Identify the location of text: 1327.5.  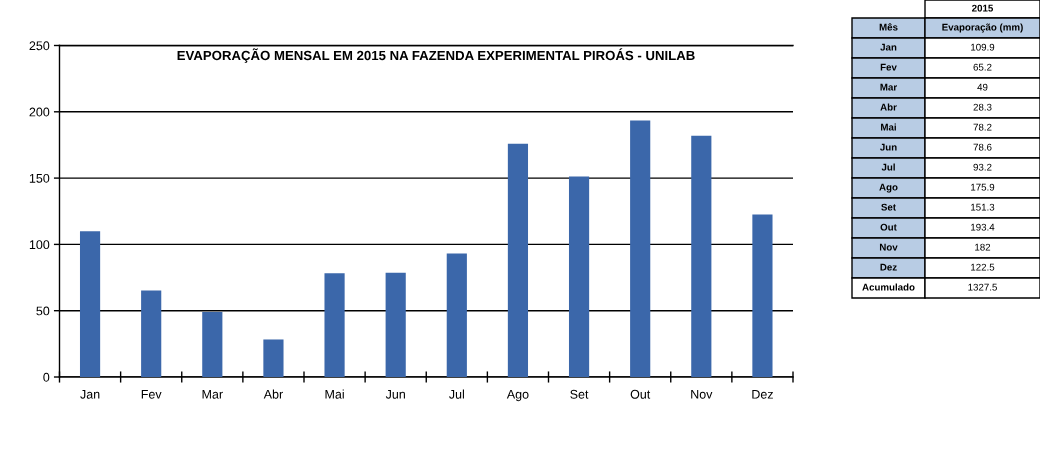
(982, 287).